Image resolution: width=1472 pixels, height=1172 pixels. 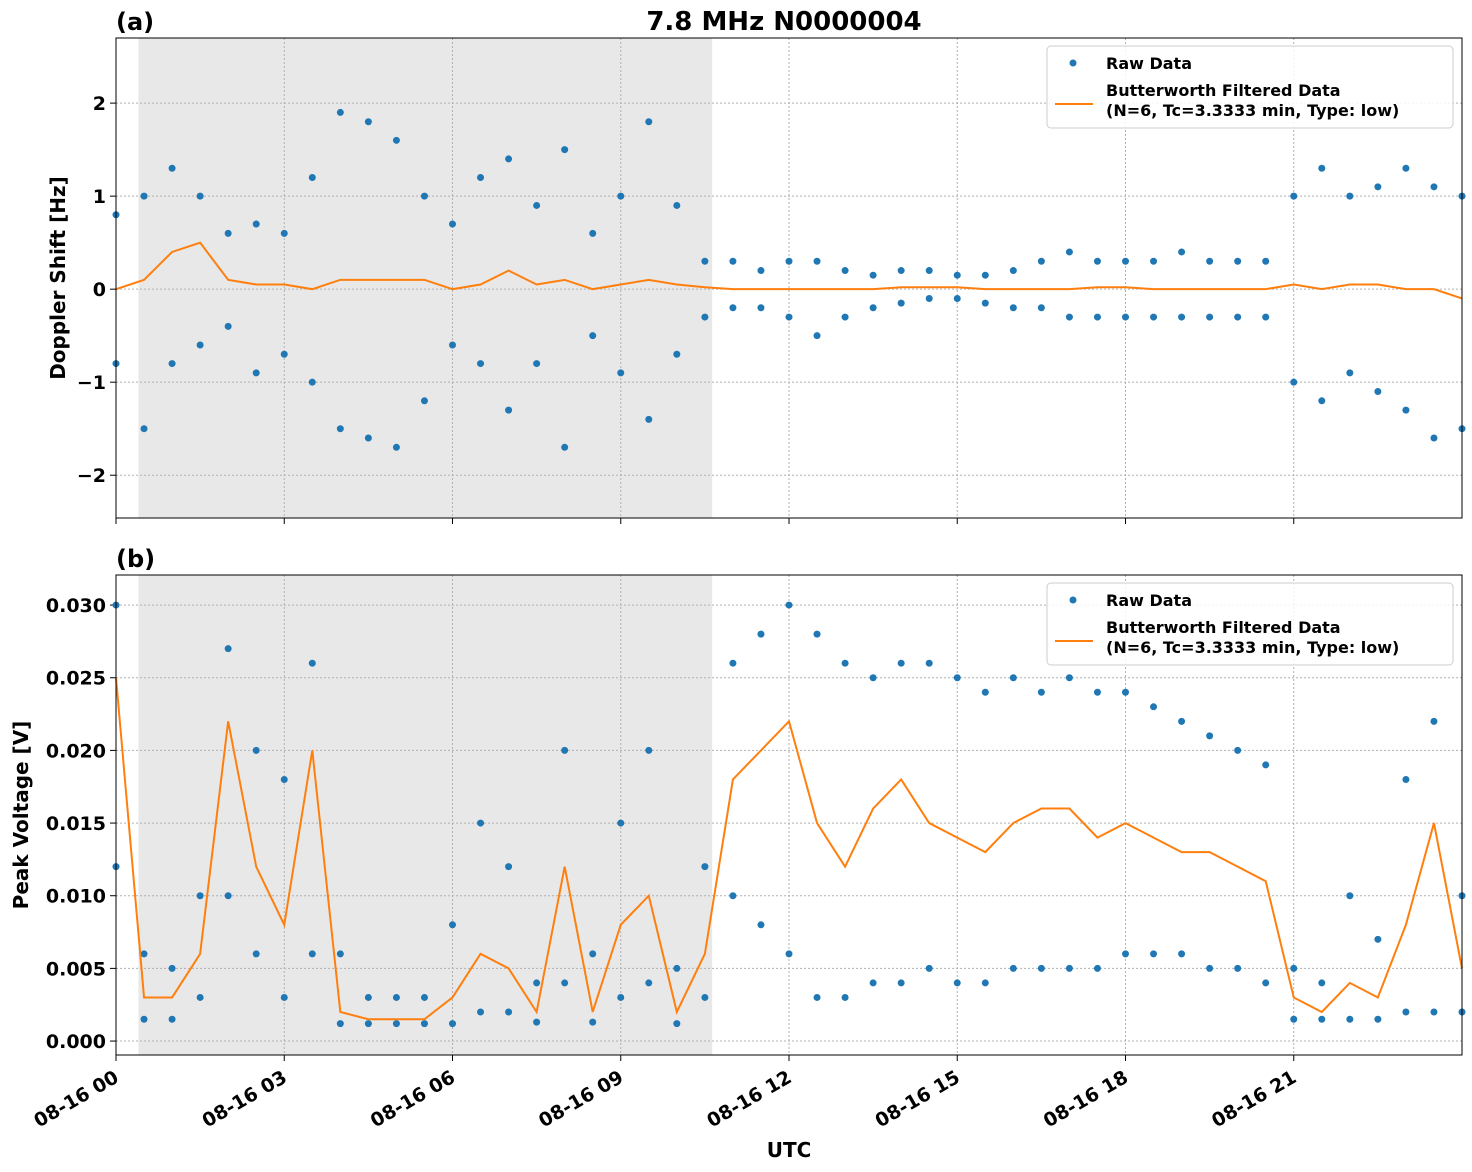 I want to click on figure-title: 7.8 MHz N0000004, so click(x=783, y=22).